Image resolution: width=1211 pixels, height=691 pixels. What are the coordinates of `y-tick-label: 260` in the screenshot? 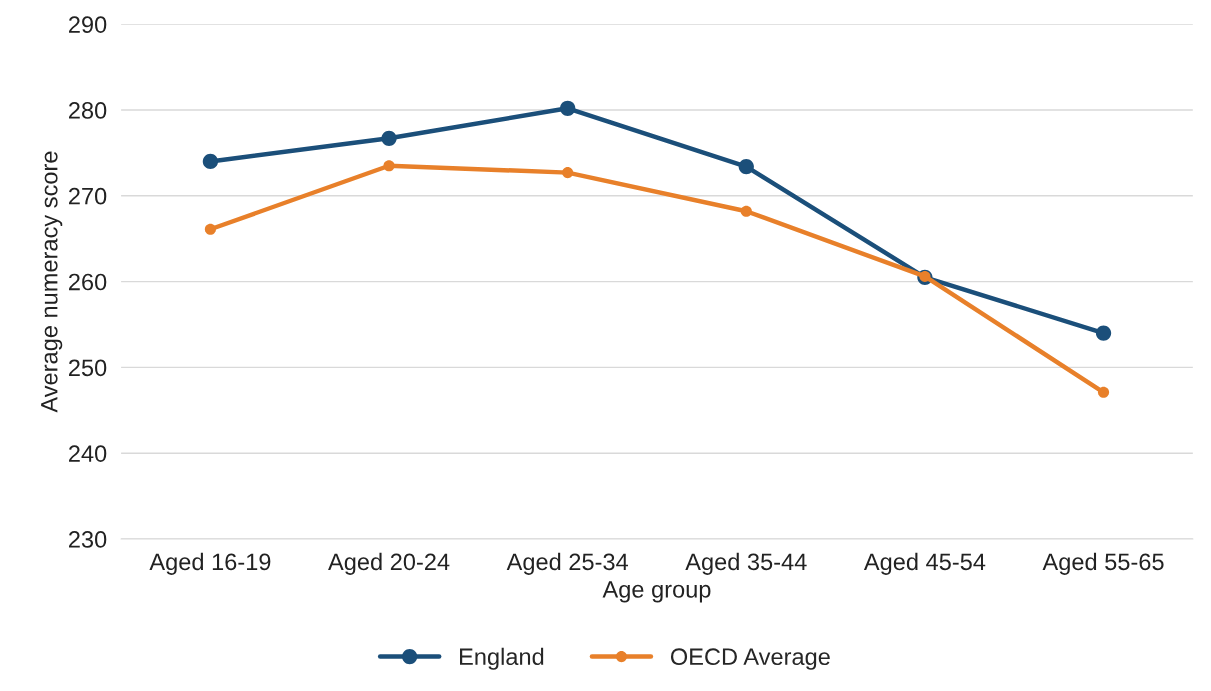 It's located at (88, 282).